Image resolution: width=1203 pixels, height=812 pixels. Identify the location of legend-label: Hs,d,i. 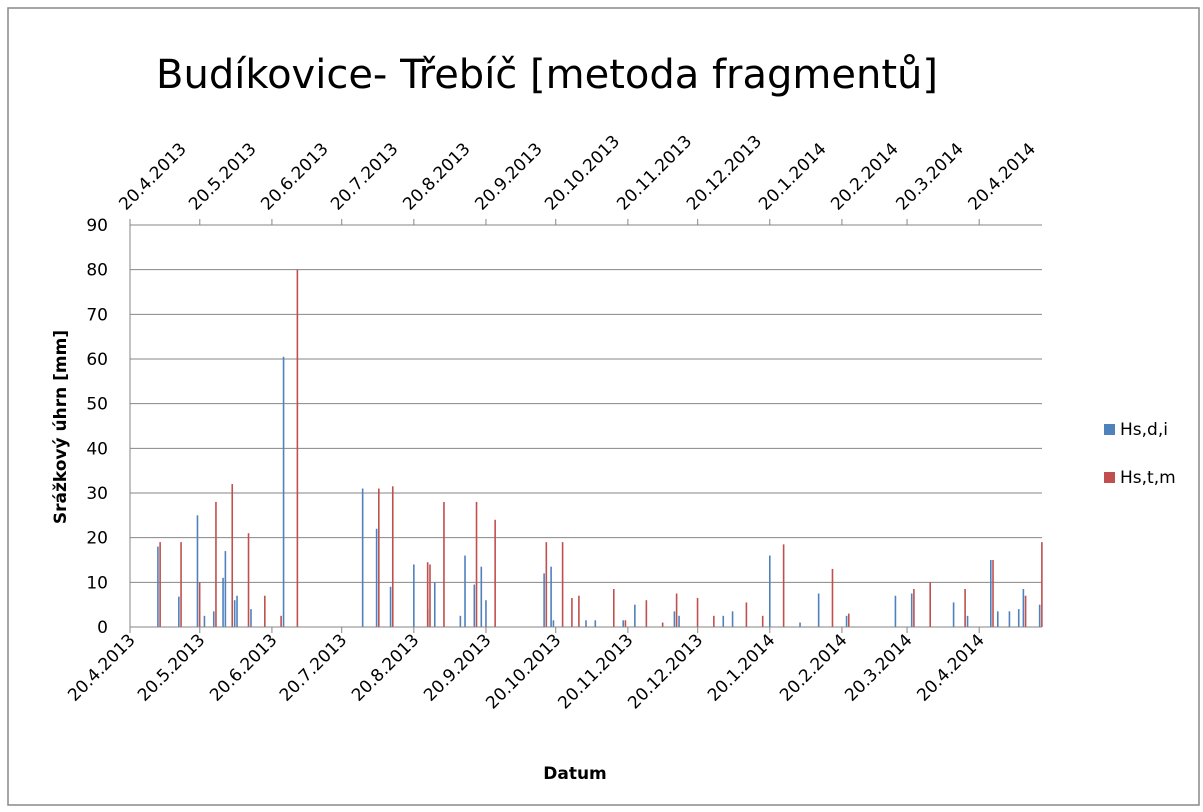
(1144, 430).